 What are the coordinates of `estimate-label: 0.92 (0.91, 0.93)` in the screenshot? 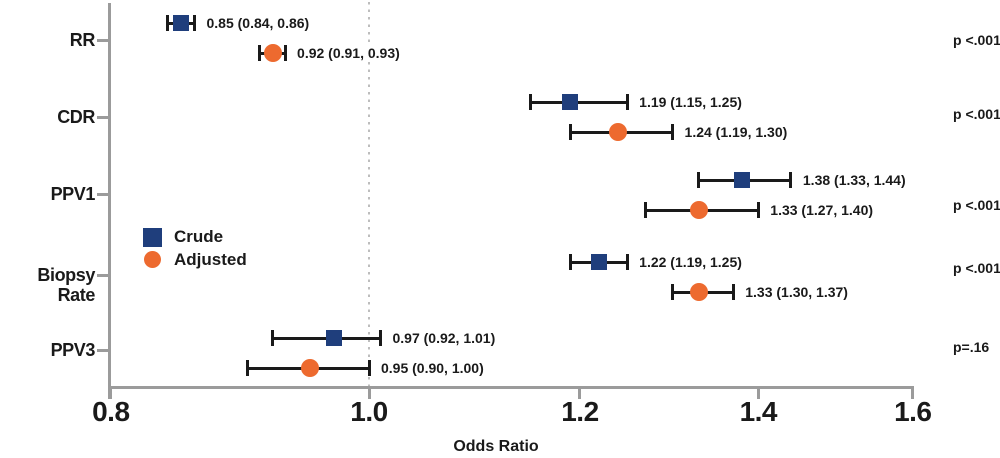 It's located at (348, 53).